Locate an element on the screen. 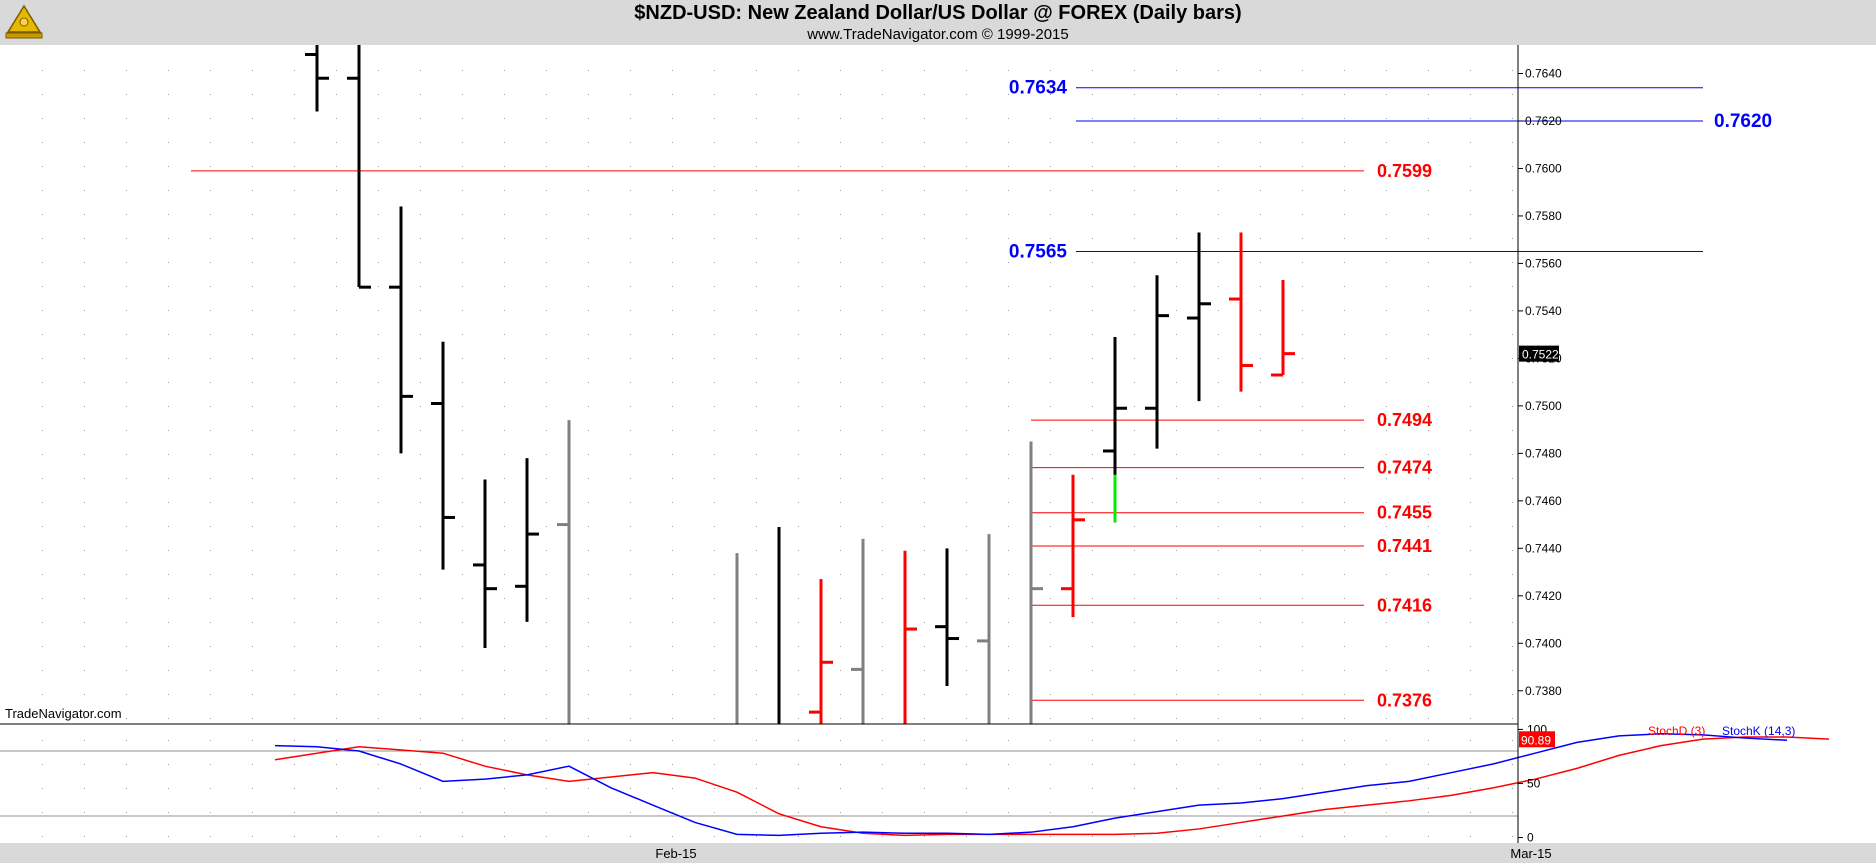  level-label: 0.7474 is located at coordinates (1404, 468).